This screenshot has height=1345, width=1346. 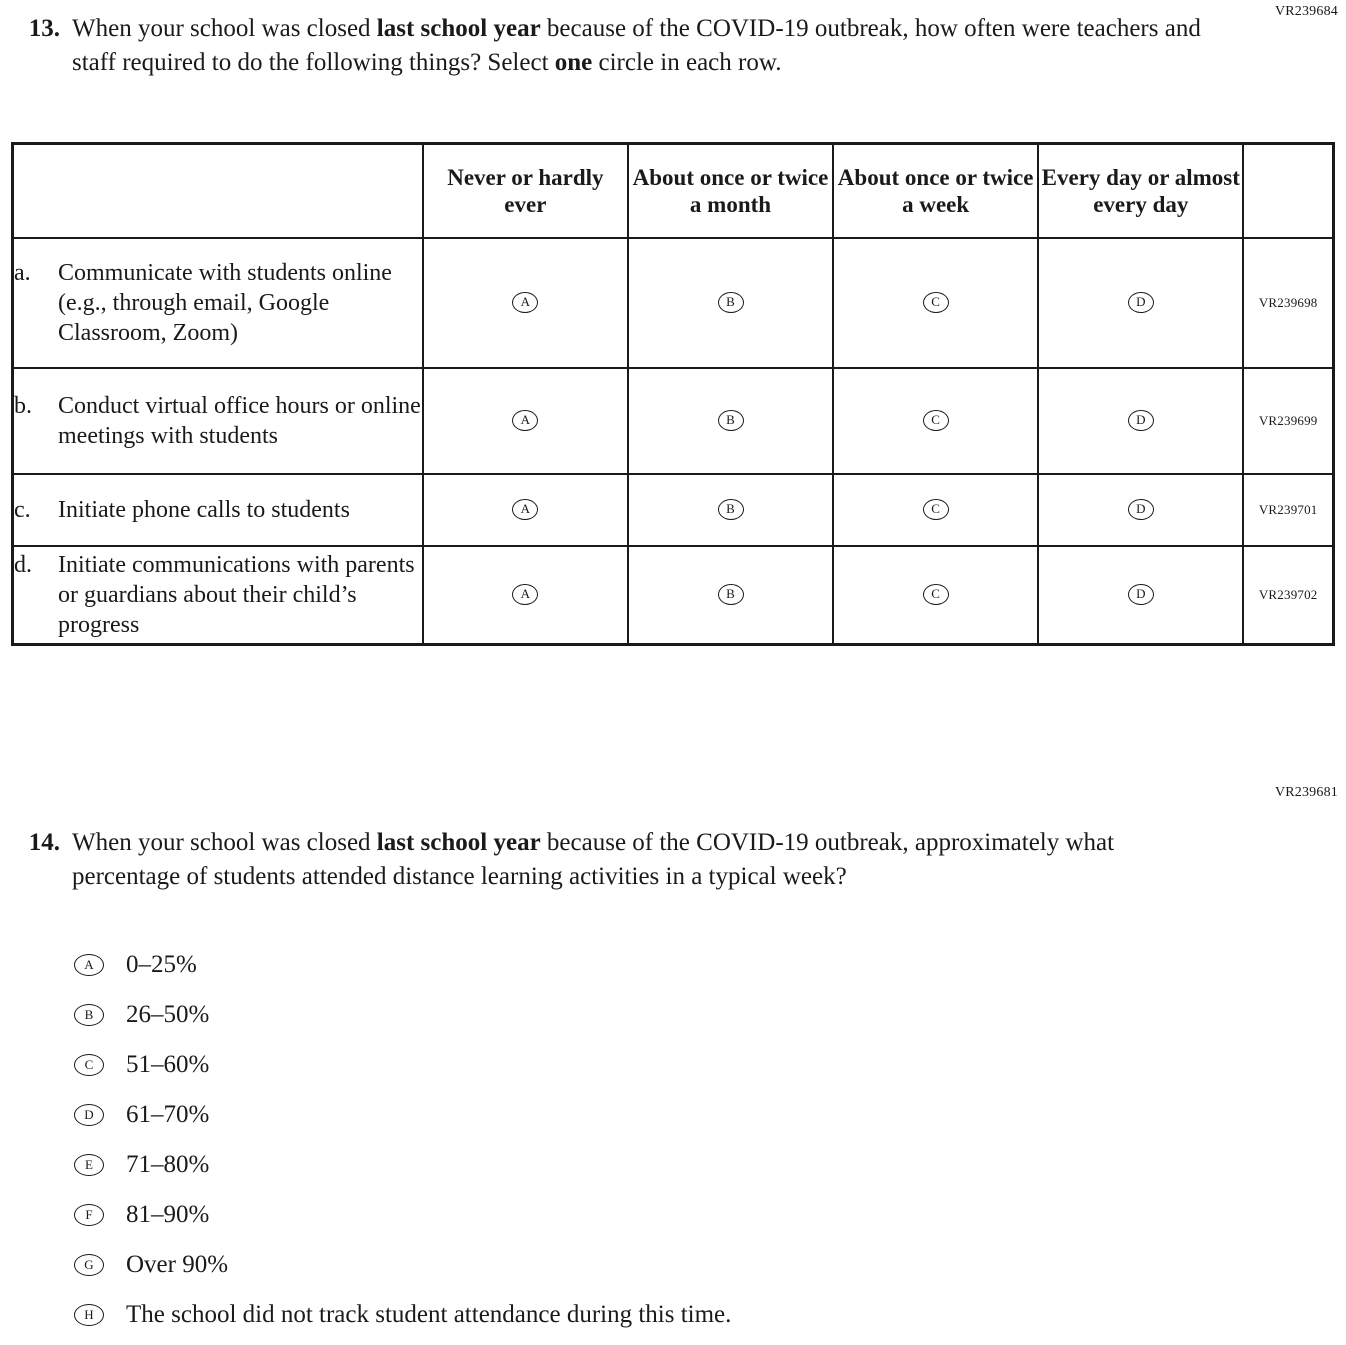 I want to click on bubble-cell-b-4: D, so click(x=1141, y=420).